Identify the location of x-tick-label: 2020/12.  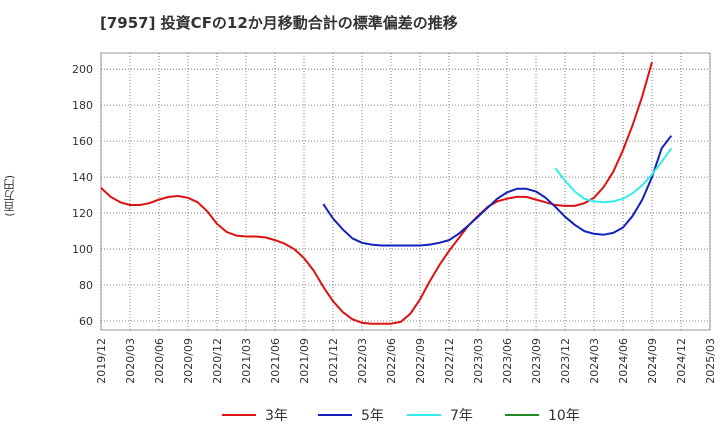
(217, 361).